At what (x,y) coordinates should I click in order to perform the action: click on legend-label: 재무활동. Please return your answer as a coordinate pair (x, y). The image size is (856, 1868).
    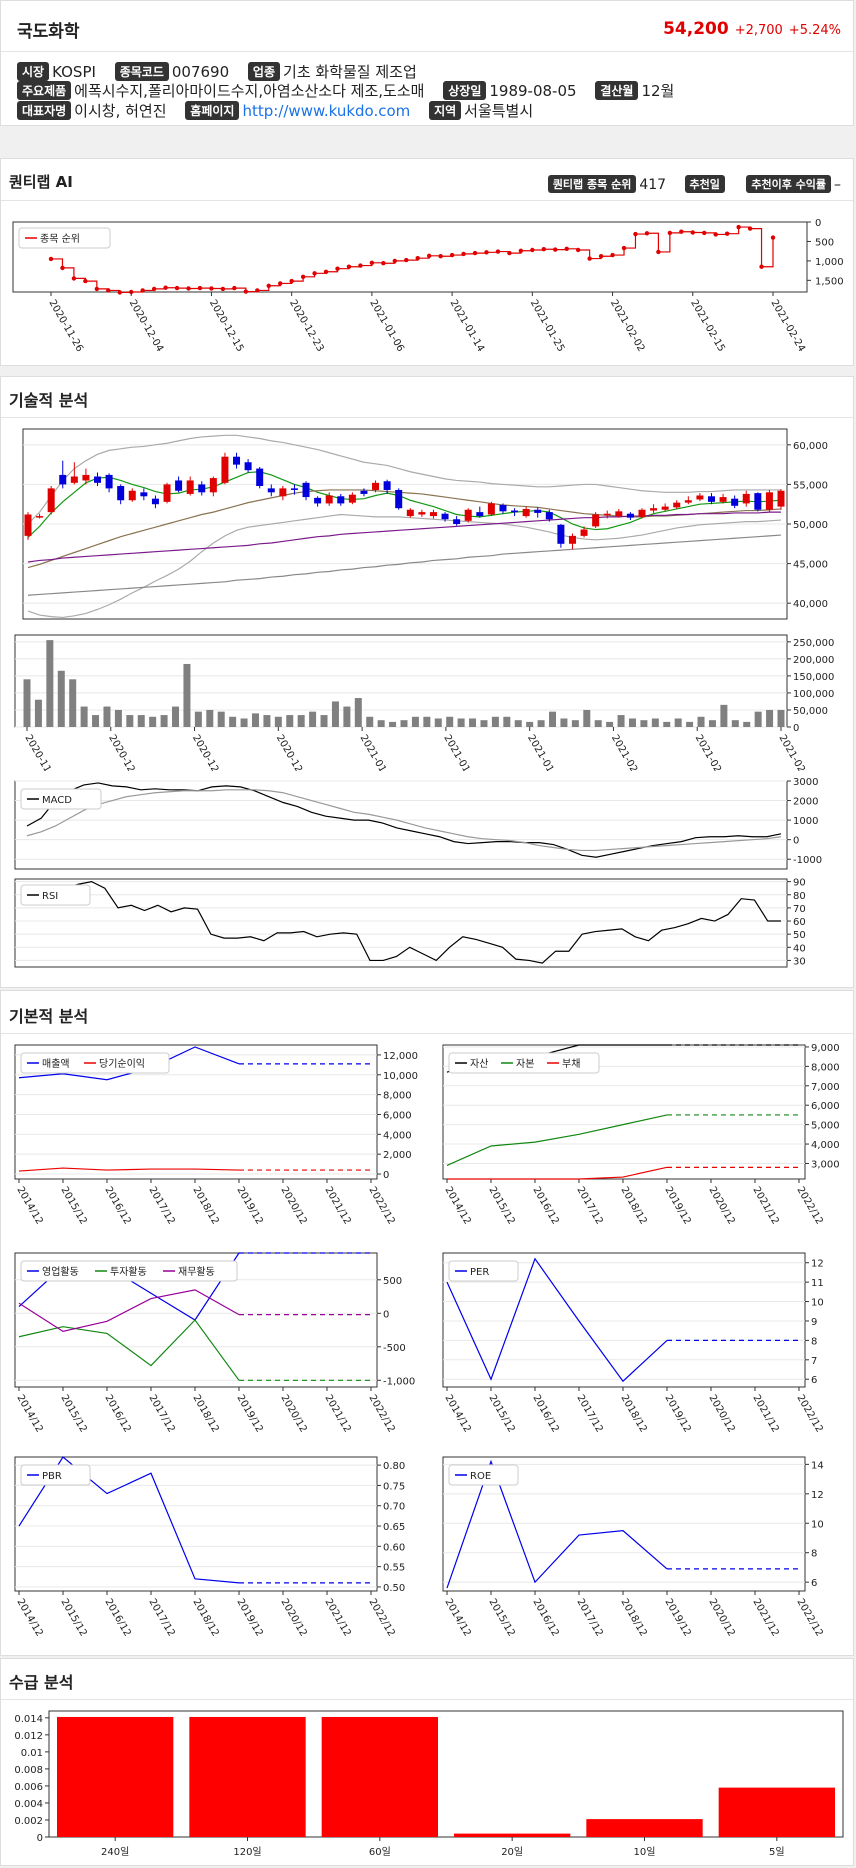
    Looking at the image, I should click on (196, 1271).